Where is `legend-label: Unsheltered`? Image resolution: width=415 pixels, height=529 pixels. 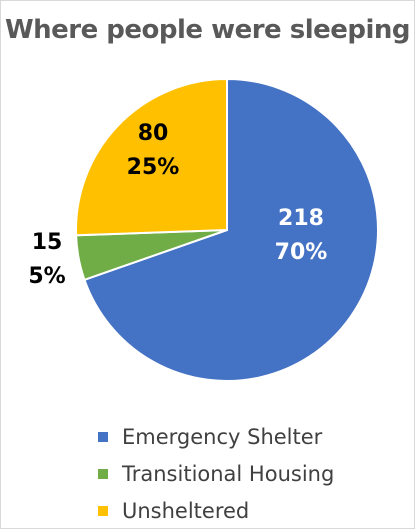 legend-label: Unsheltered is located at coordinates (186, 510).